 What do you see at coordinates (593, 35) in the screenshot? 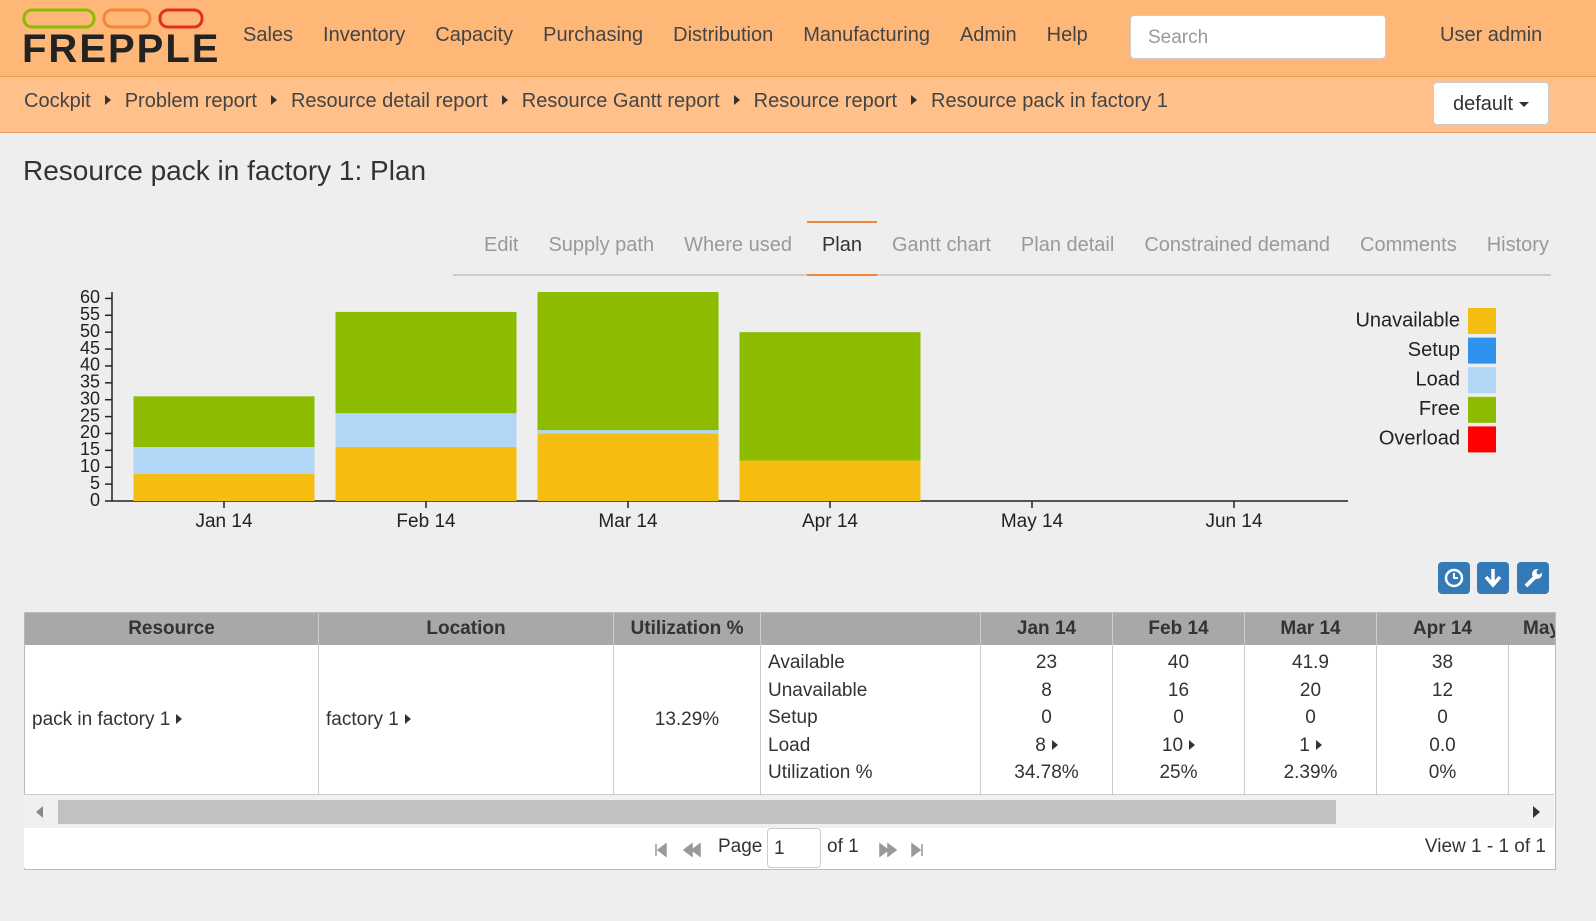
I see `nav-item: Purchasing` at bounding box center [593, 35].